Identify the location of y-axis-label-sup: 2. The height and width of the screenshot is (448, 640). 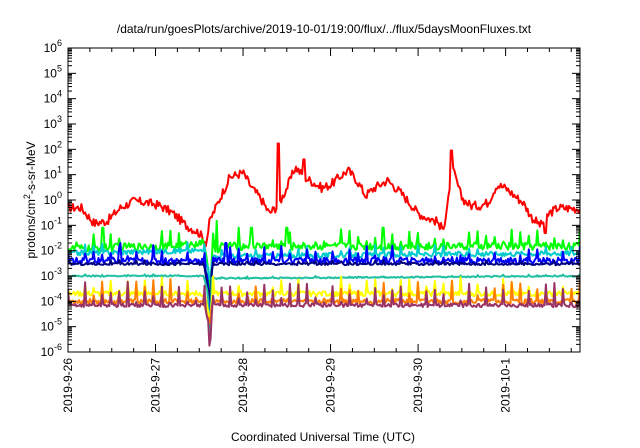
(27, 196).